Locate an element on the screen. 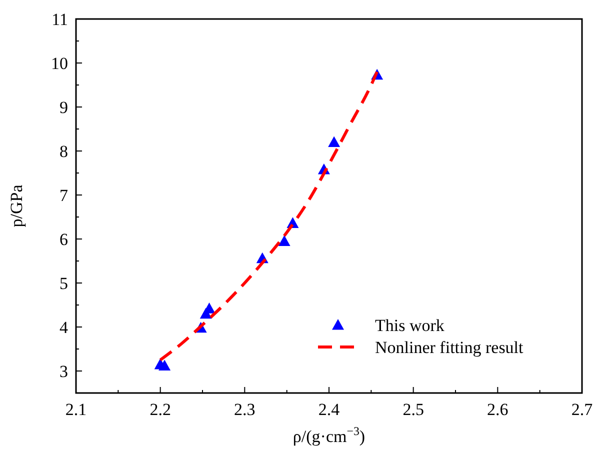  x-tick-label: 2.1 is located at coordinates (76, 409).